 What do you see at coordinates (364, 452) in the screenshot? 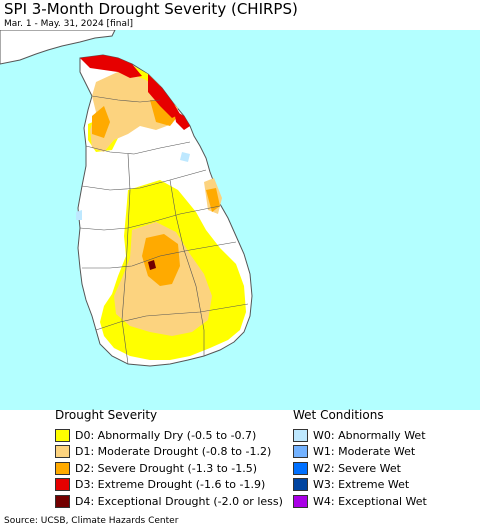
I see `legend-label: W1: Moderate Wet` at bounding box center [364, 452].